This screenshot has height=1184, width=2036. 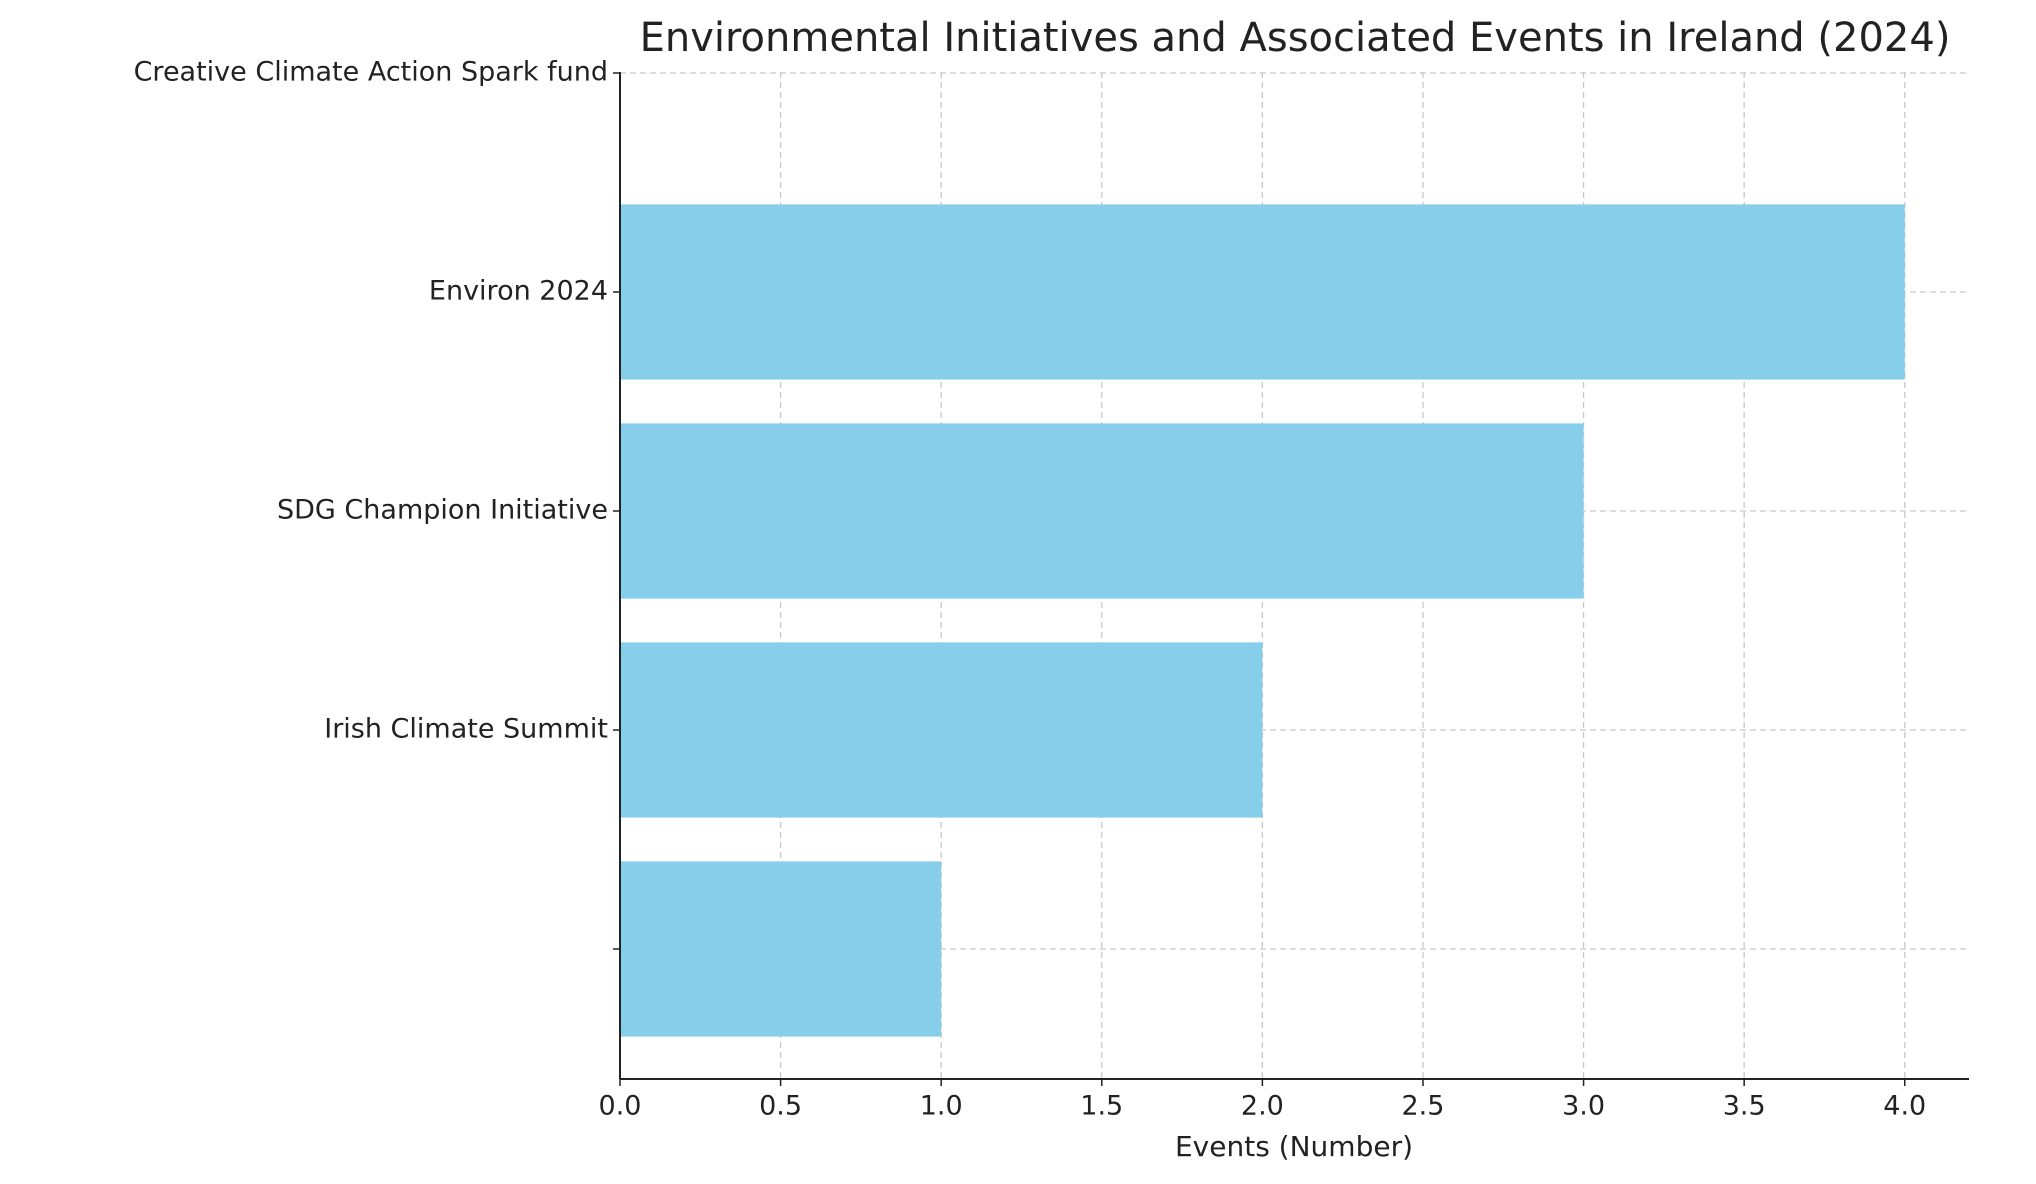 What do you see at coordinates (620, 1106) in the screenshot?
I see `x-tick-label: 0.0` at bounding box center [620, 1106].